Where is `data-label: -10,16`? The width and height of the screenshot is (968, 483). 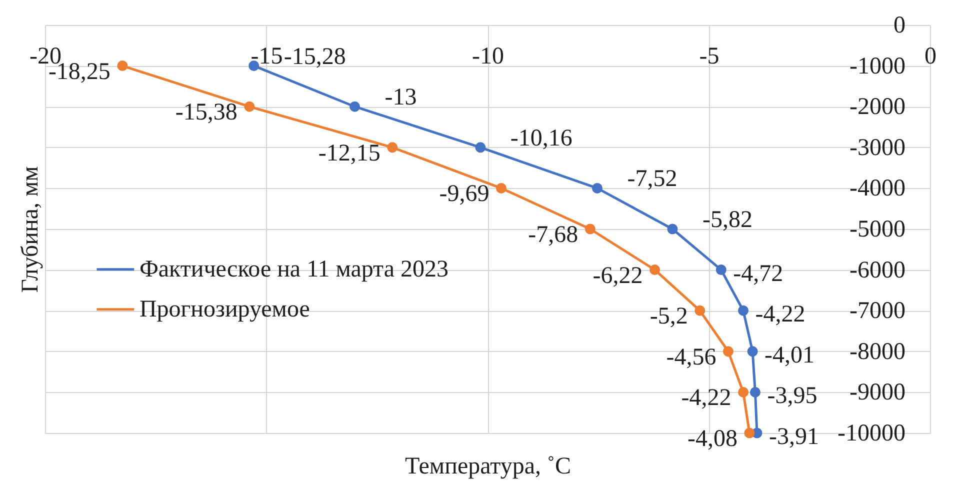 data-label: -10,16 is located at coordinates (541, 138).